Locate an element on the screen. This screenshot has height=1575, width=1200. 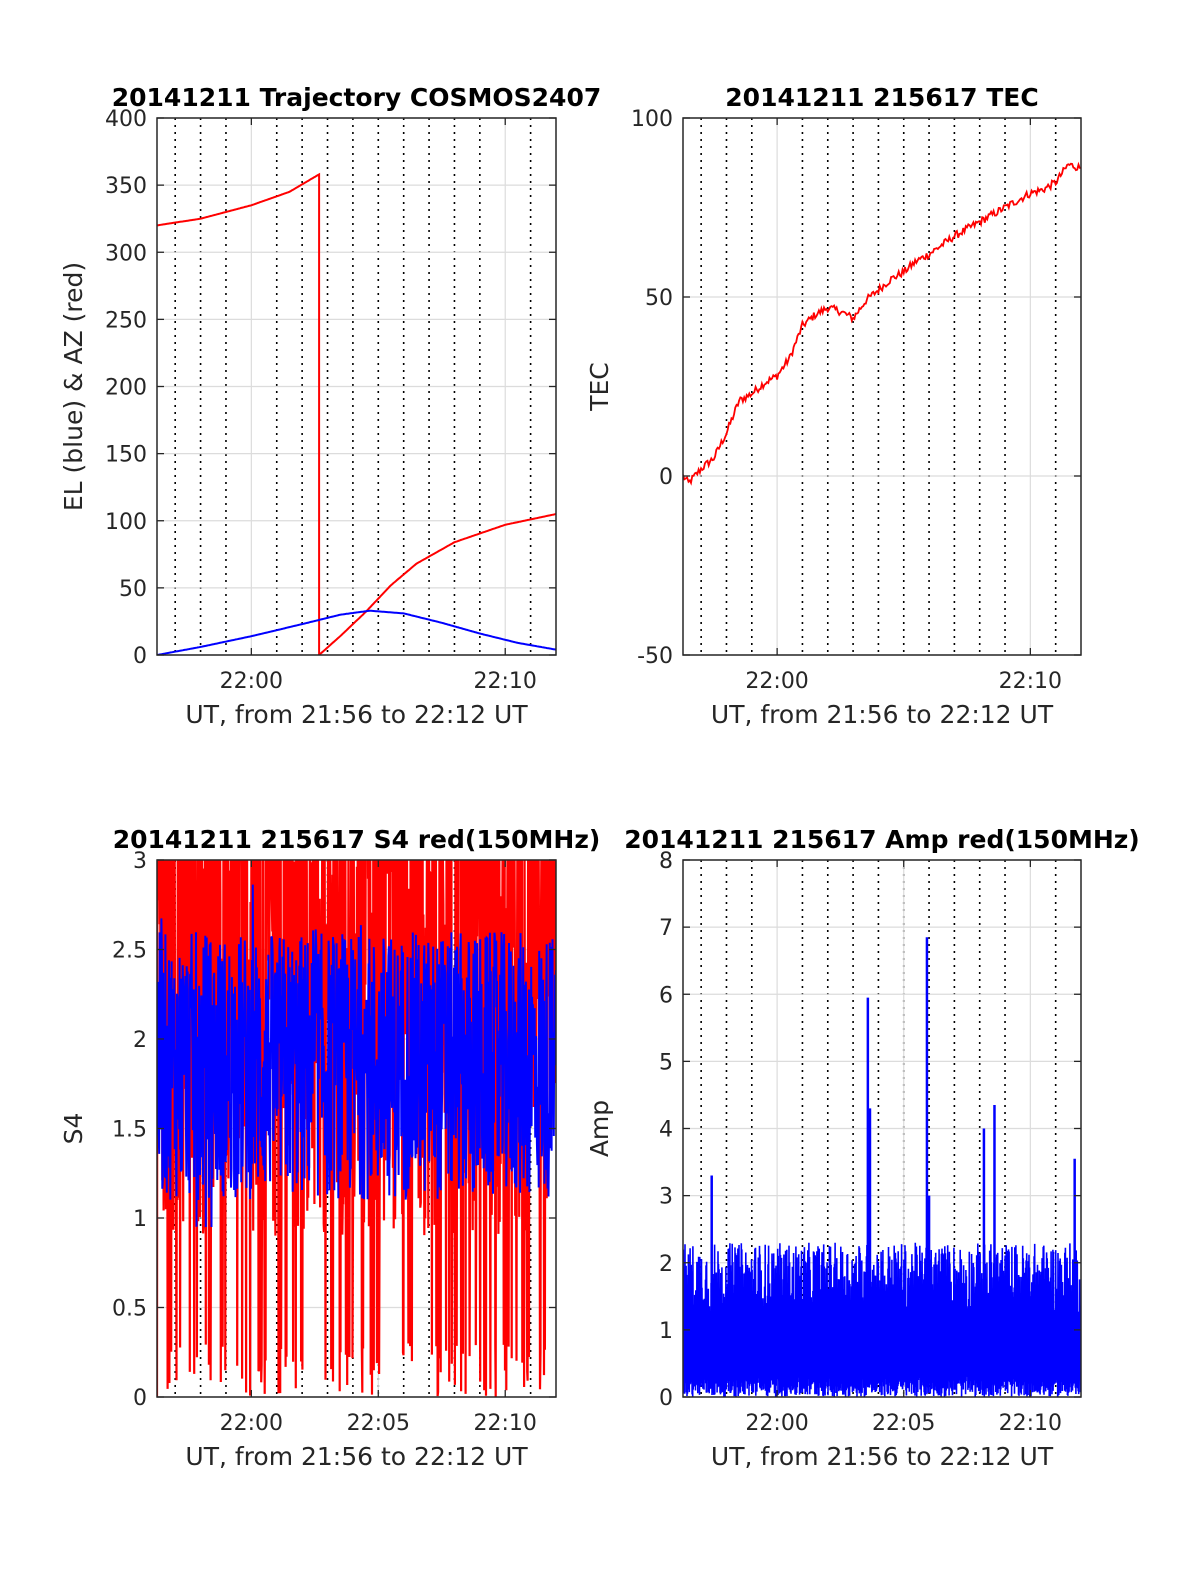
y-tick-label: 2.5 is located at coordinates (129, 951).